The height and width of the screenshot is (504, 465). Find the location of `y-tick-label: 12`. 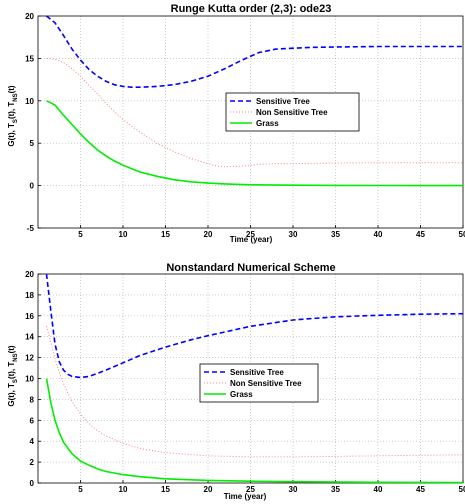

y-tick-label: 12 is located at coordinates (29, 358).